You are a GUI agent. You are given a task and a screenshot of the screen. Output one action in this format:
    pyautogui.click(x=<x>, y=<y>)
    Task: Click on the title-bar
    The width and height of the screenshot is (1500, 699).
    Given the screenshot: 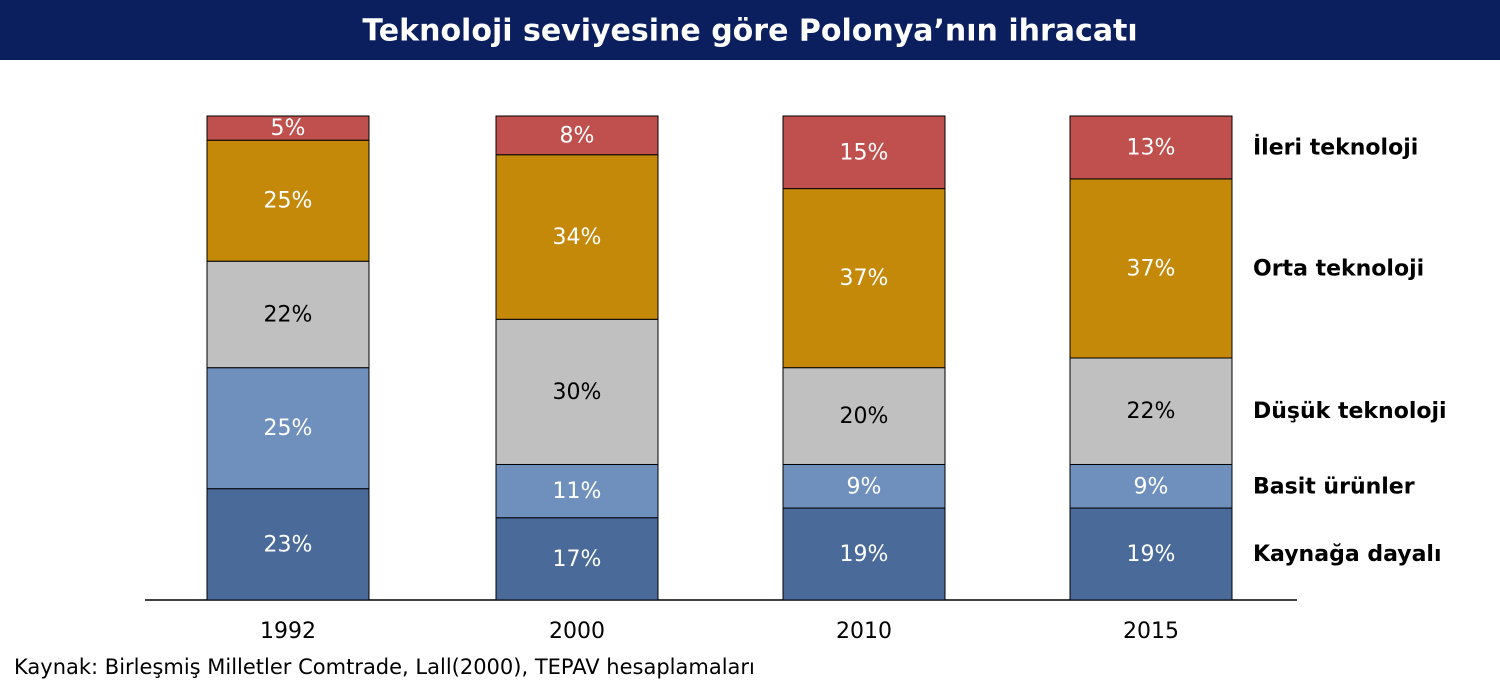 What is the action you would take?
    pyautogui.click(x=750, y=30)
    